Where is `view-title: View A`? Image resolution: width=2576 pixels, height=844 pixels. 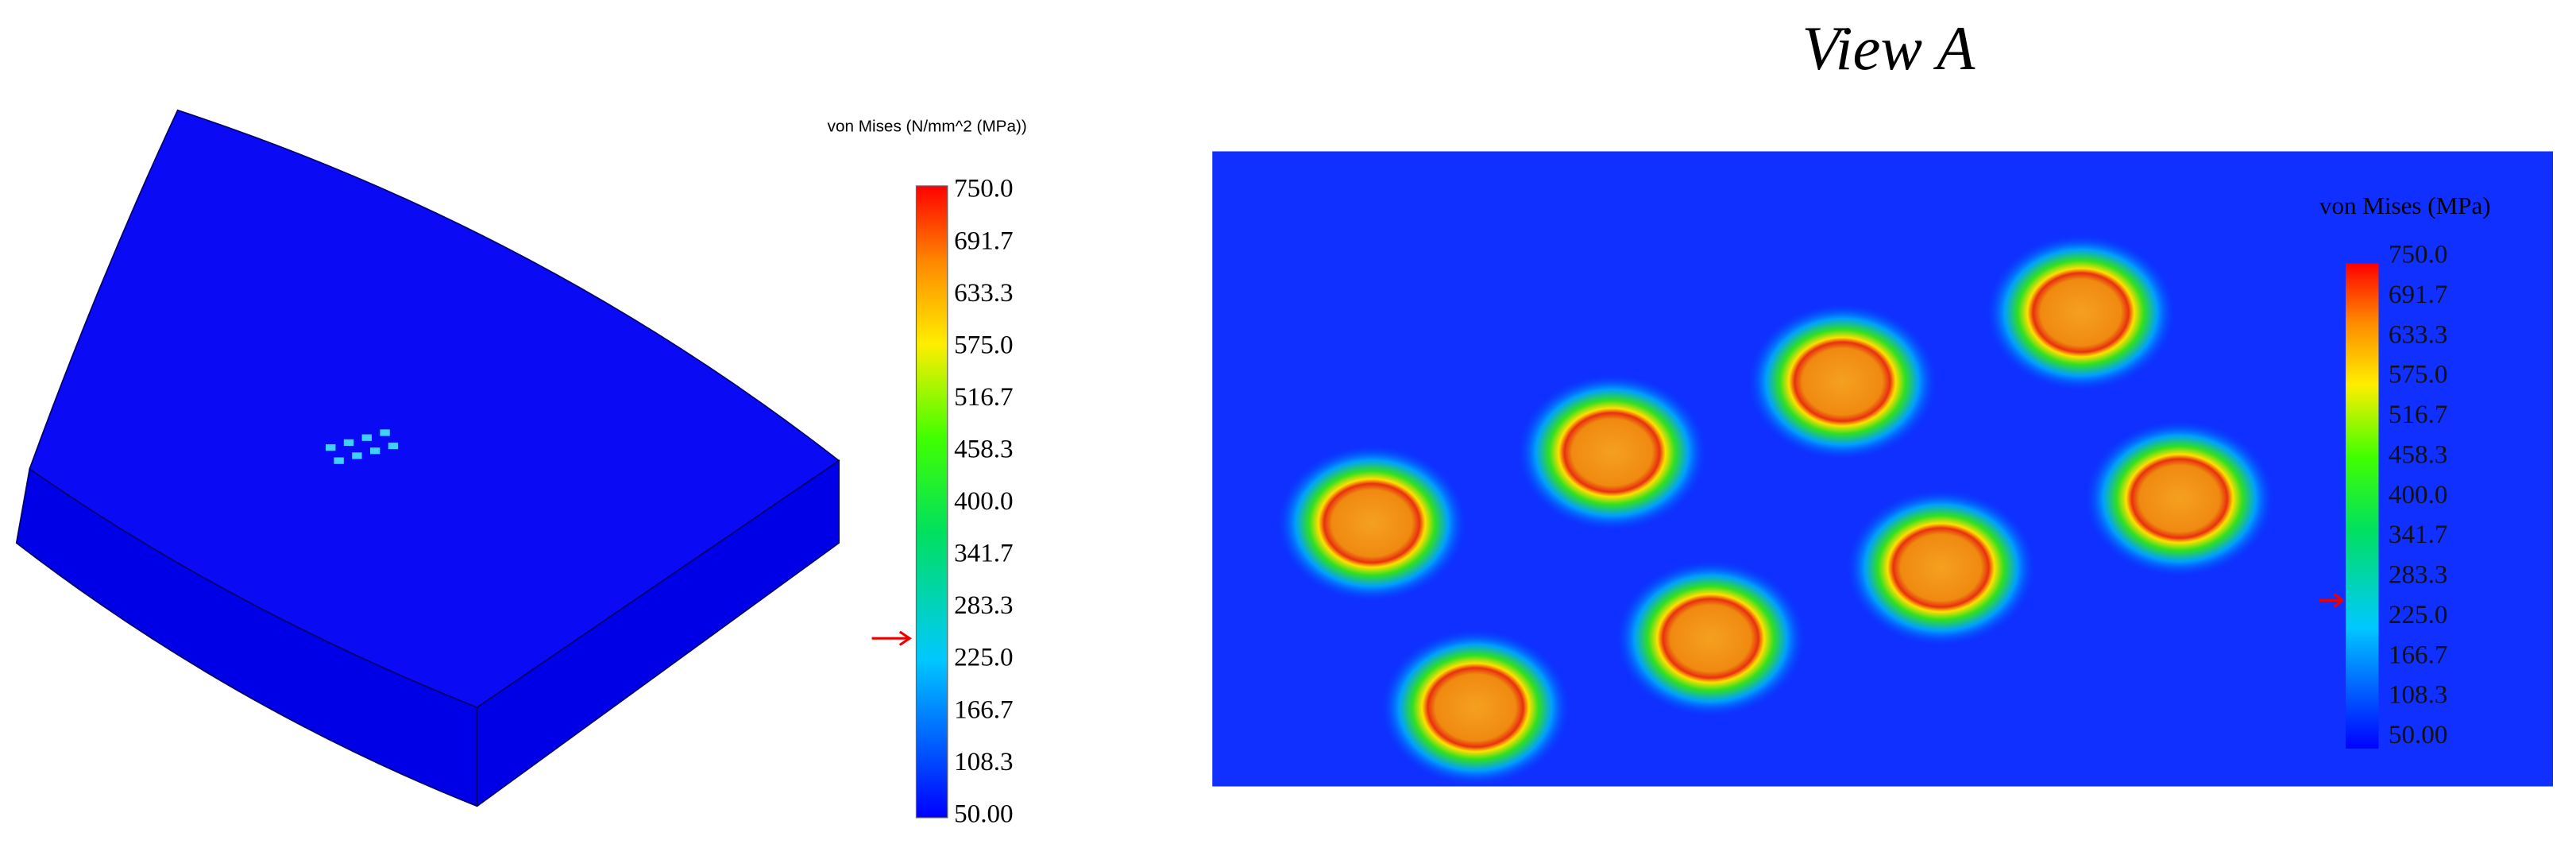
view-title: View A is located at coordinates (1888, 48).